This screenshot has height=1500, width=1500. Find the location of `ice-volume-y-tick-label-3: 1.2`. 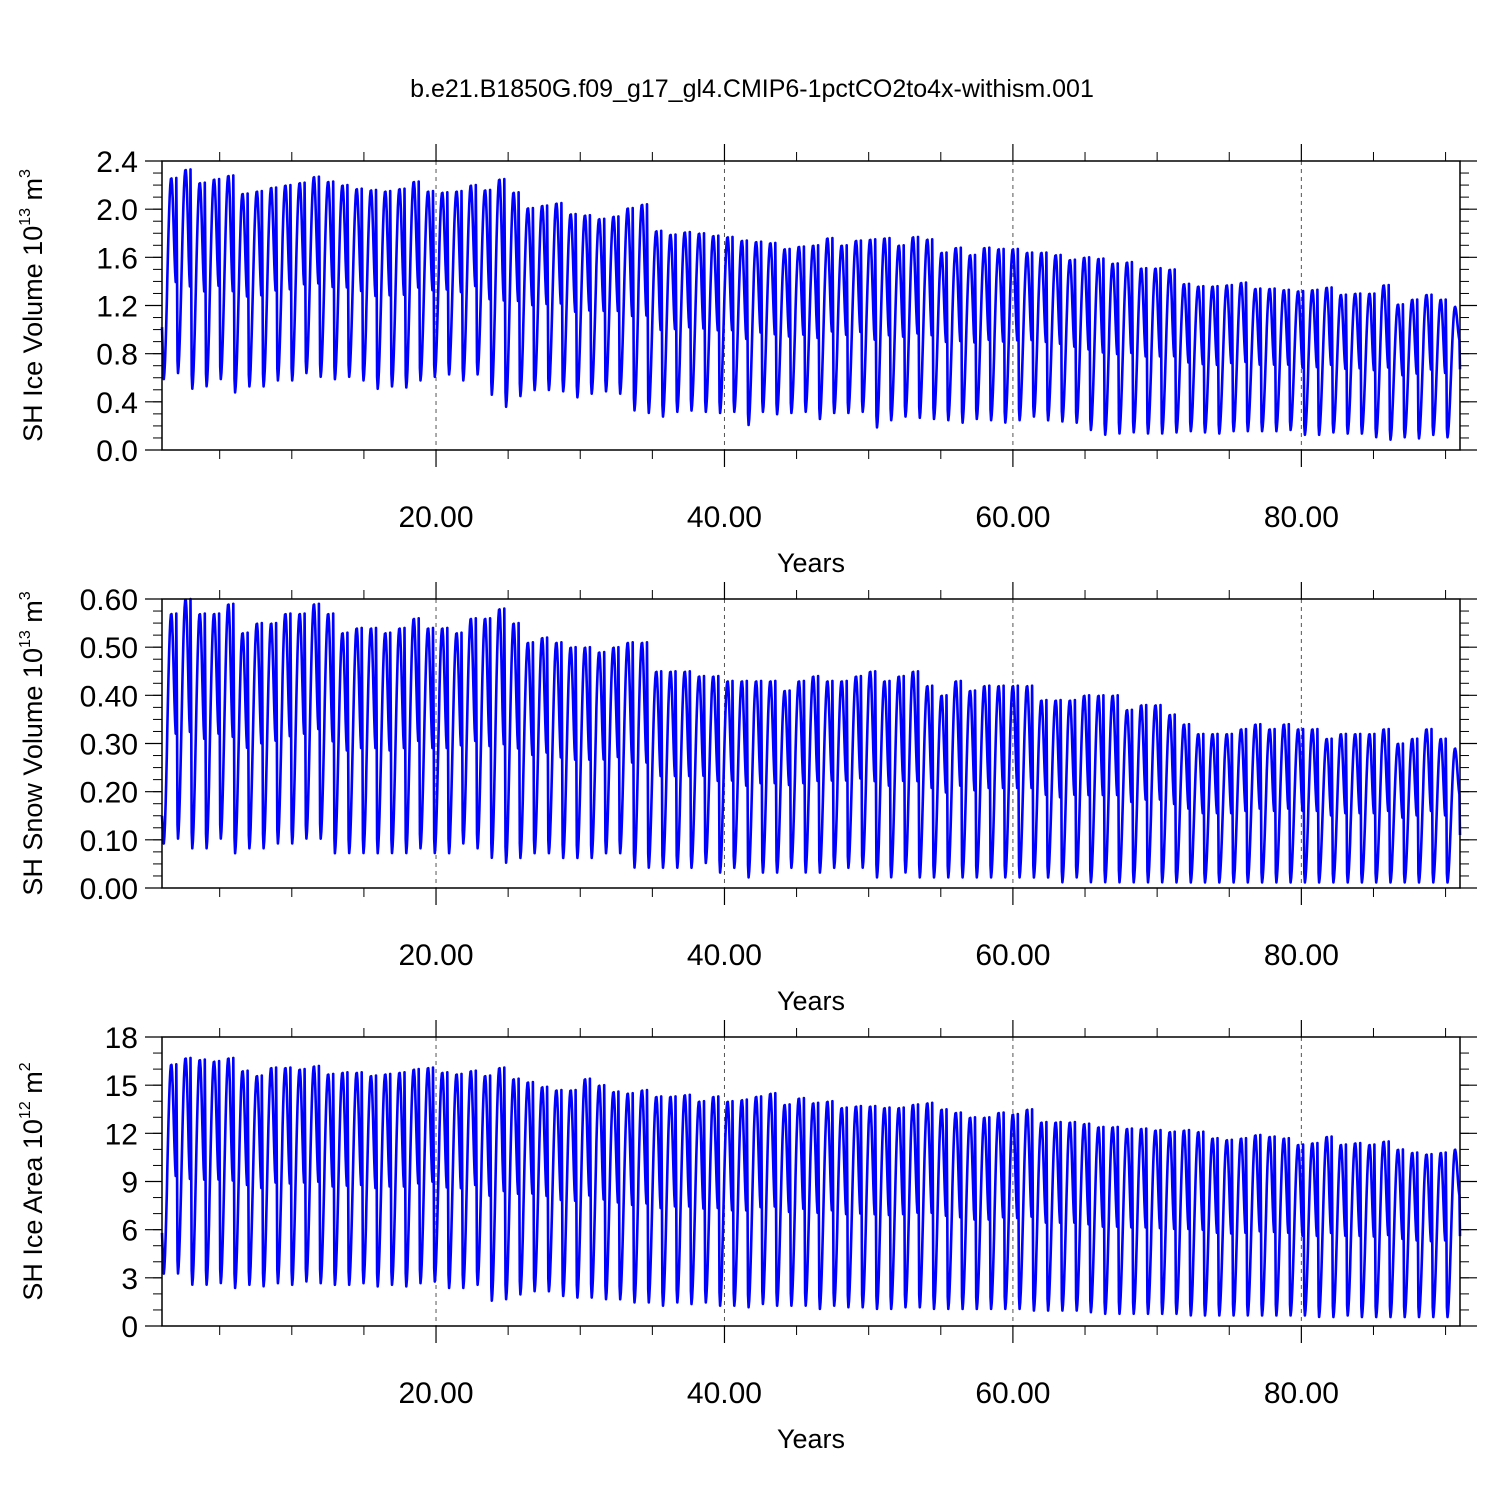

ice-volume-y-tick-label-3: 1.2 is located at coordinates (117, 307).